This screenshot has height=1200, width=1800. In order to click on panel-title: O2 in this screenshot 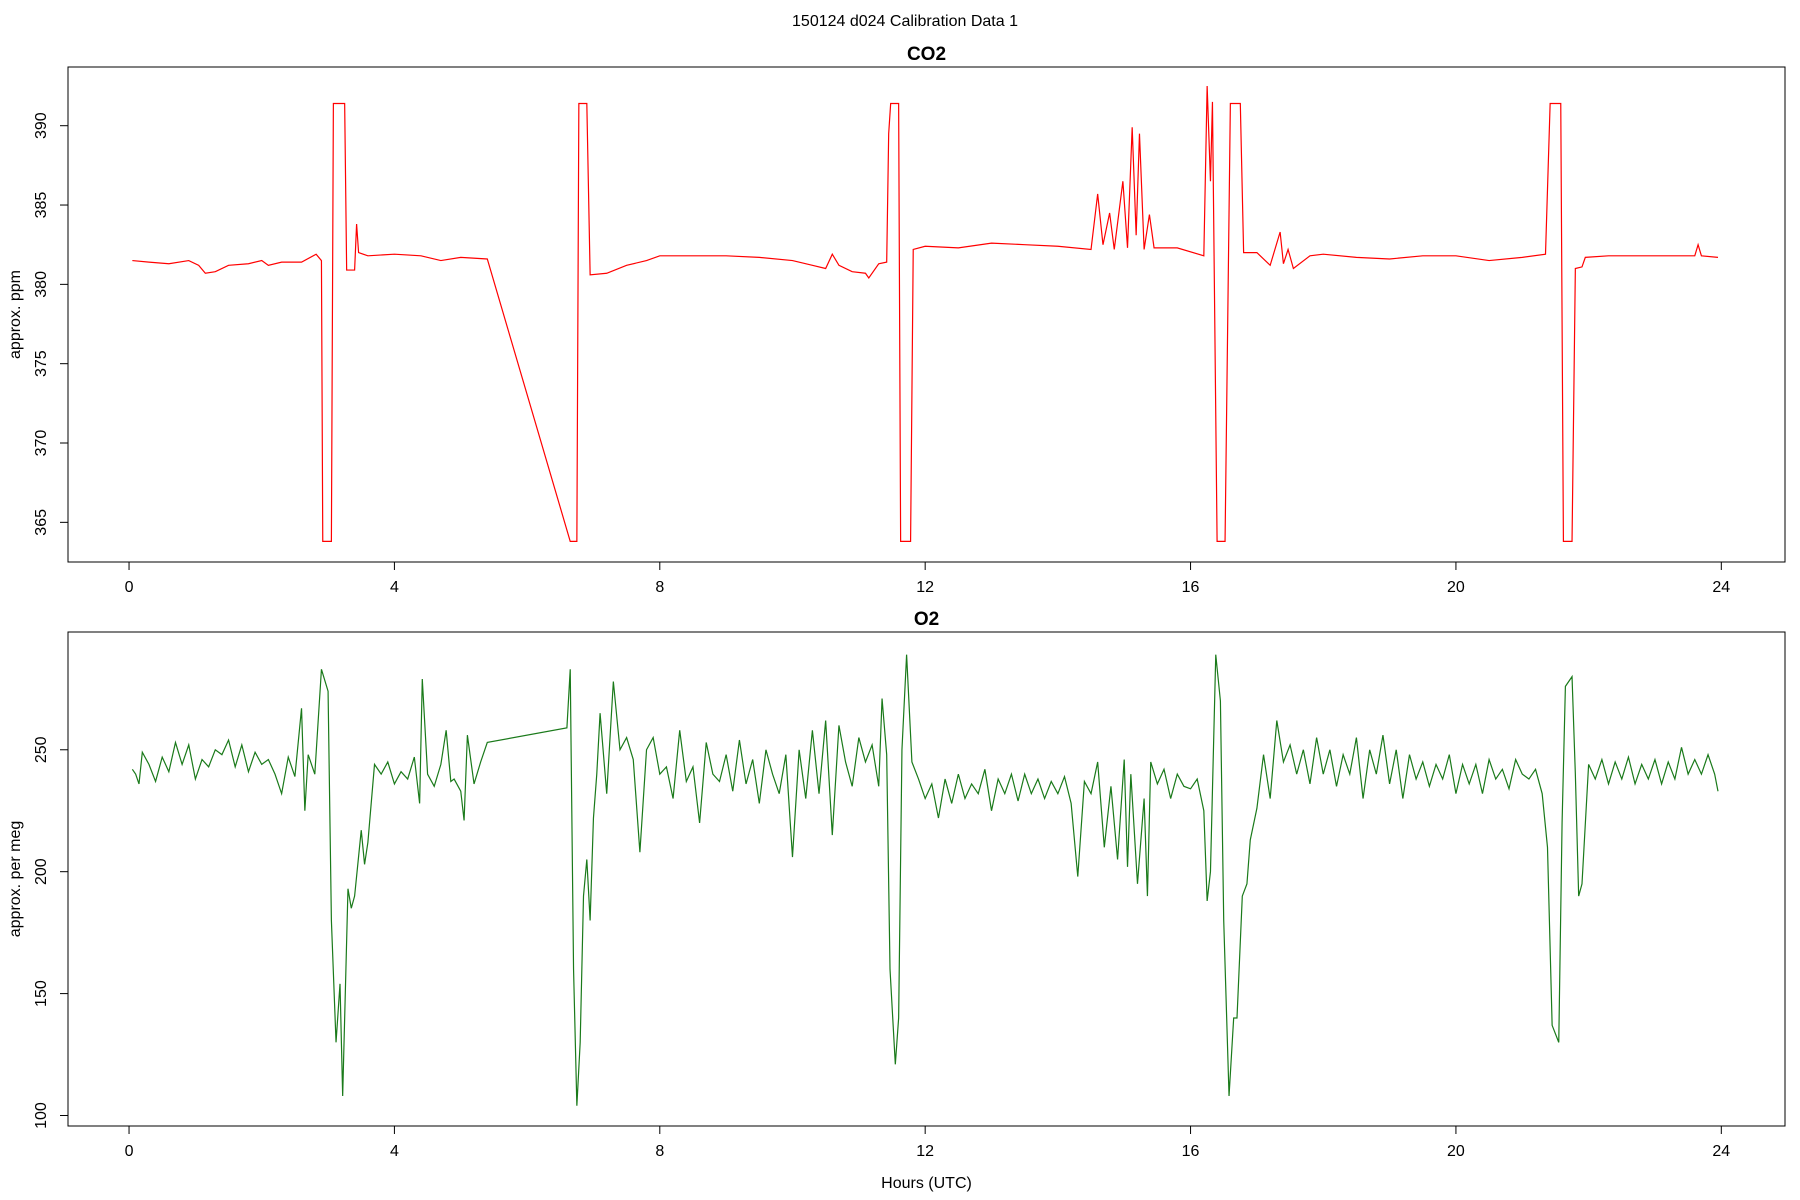, I will do `click(926, 619)`.